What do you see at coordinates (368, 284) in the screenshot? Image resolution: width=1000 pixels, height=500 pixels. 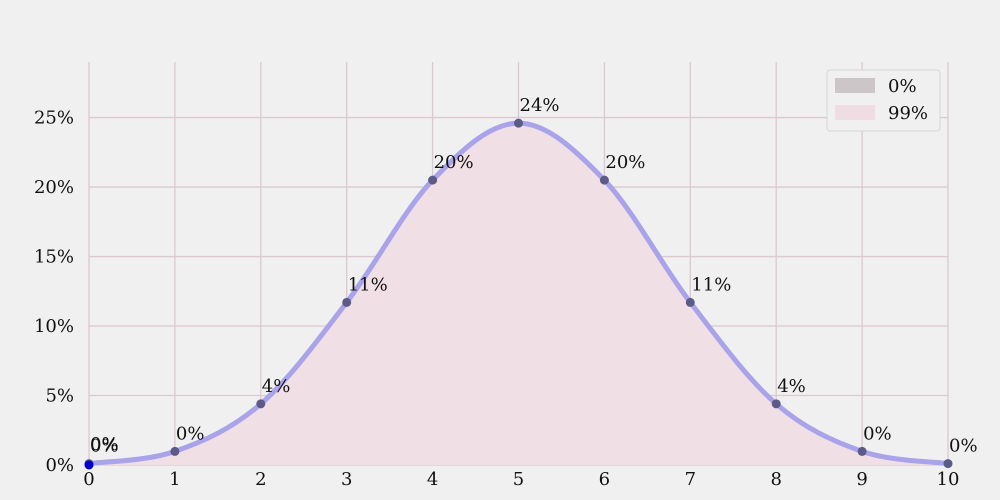 I see `data-label-3: 11%` at bounding box center [368, 284].